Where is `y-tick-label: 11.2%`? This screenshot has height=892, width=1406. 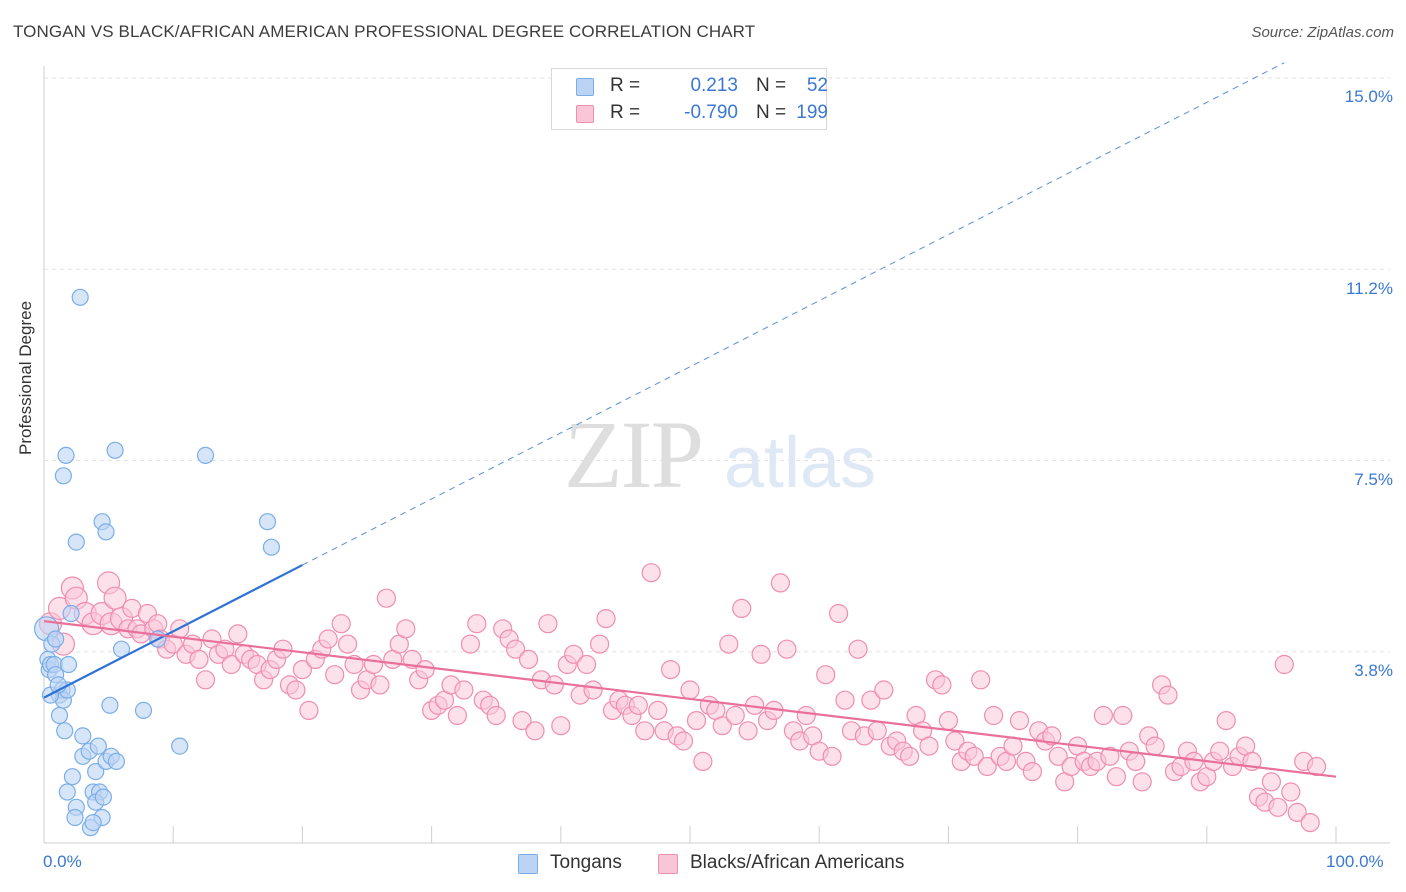 y-tick-label: 11.2% is located at coordinates (1369, 288).